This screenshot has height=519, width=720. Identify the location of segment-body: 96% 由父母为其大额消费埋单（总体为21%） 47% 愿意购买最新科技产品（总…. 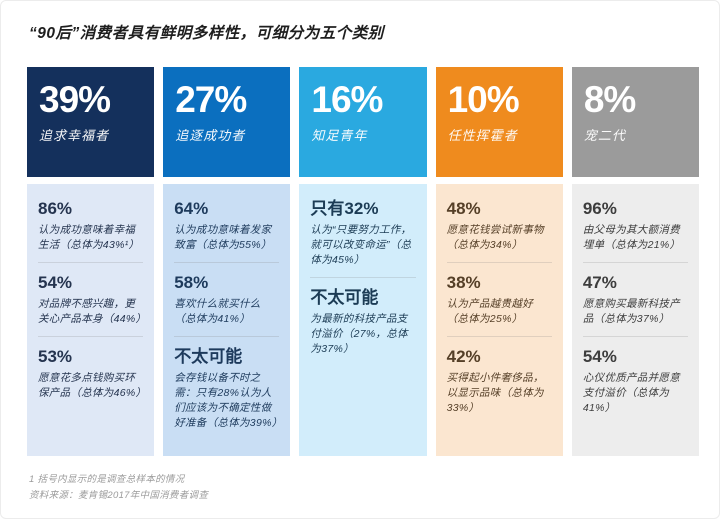
(635, 320).